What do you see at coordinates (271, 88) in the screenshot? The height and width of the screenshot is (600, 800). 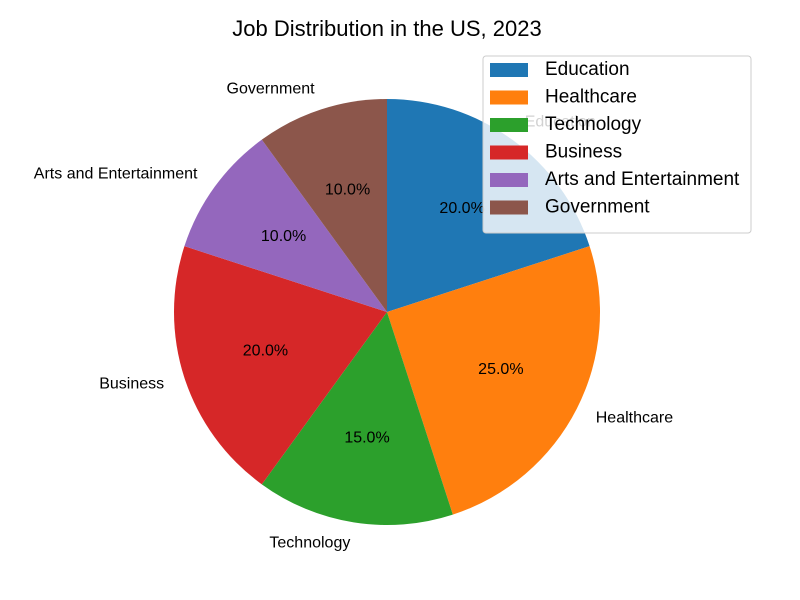 I see `category-label-government: Government` at bounding box center [271, 88].